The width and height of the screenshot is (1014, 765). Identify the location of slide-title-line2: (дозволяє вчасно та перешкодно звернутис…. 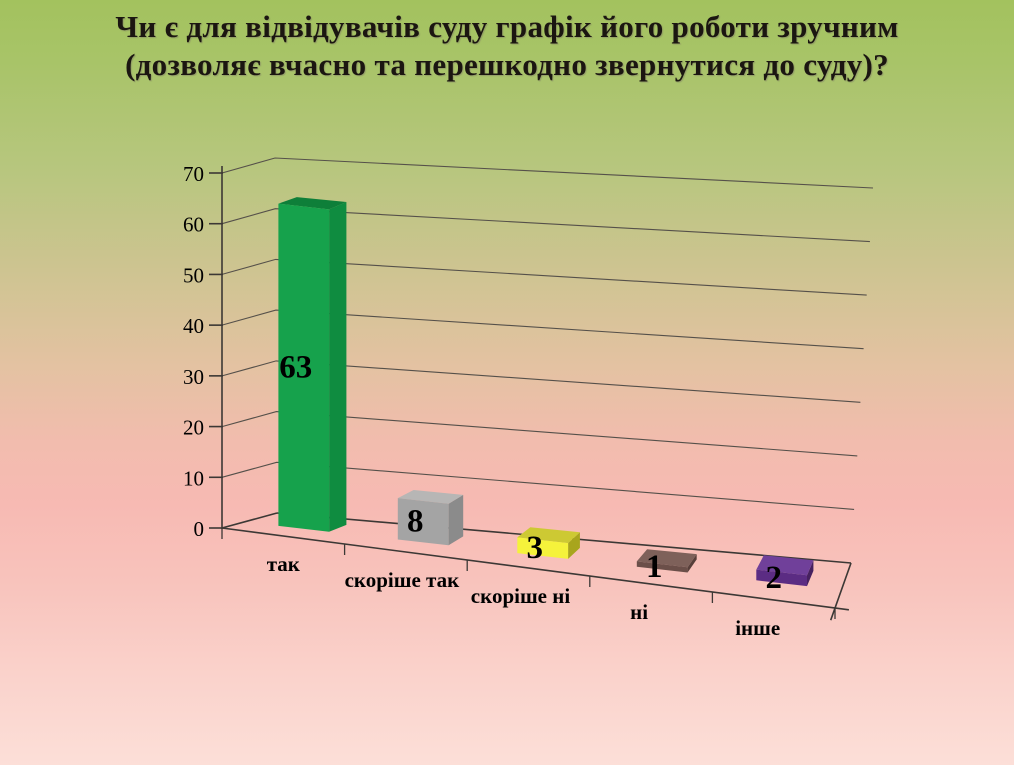
(507, 64).